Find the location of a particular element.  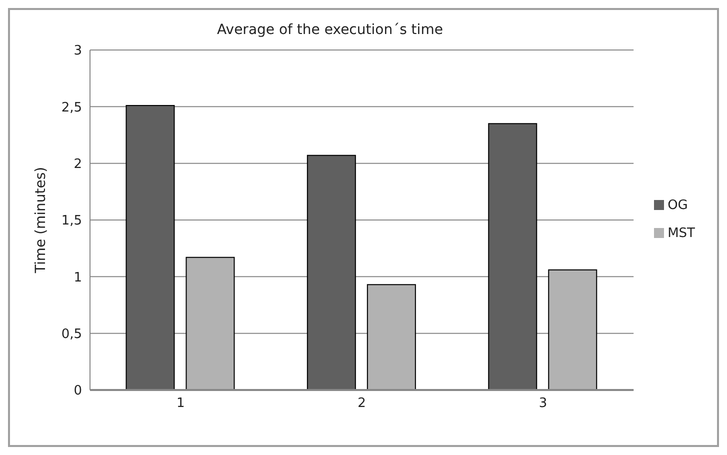

x-tick-label: 3 is located at coordinates (543, 404).